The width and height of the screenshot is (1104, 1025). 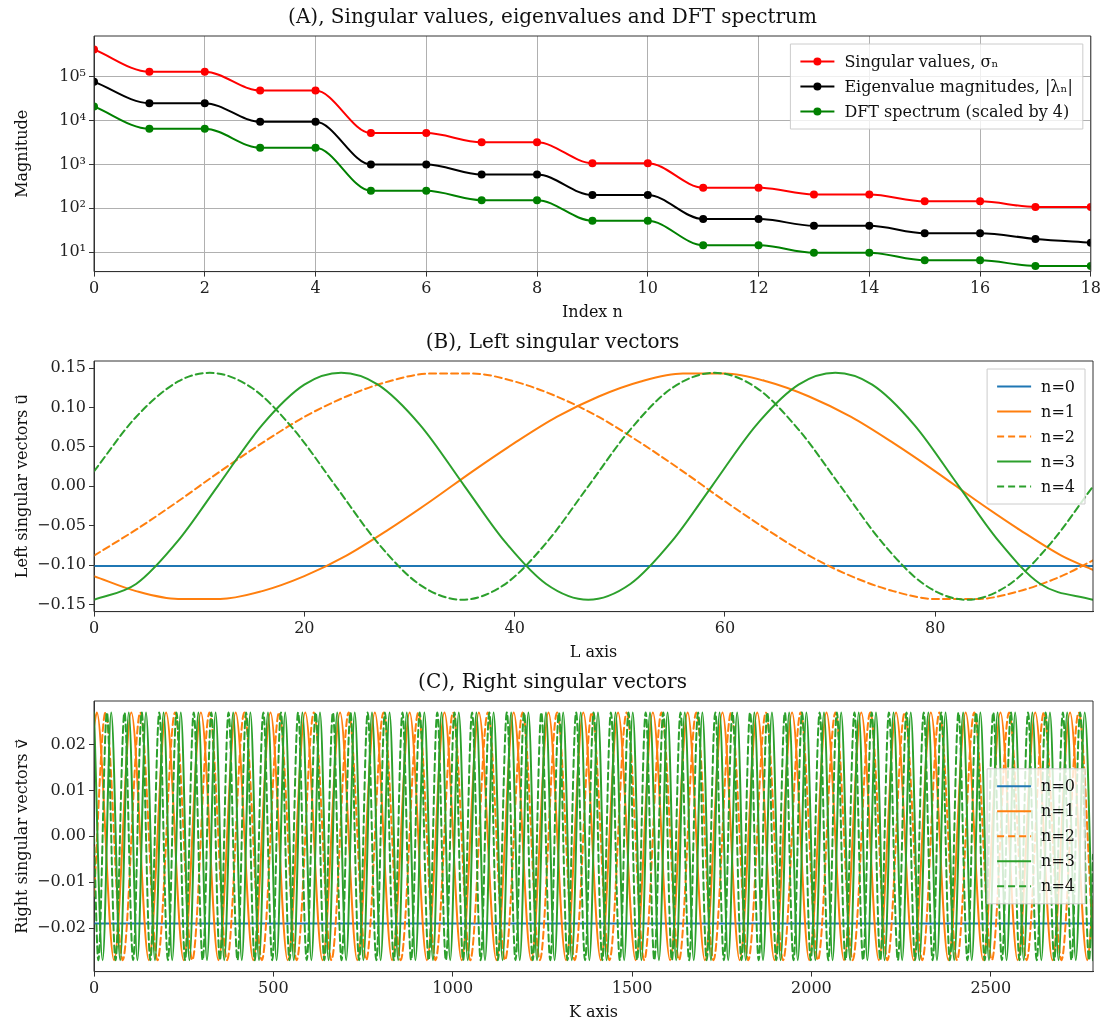 I want to click on chart-title: (B), Left singular vectors, so click(x=552, y=341).